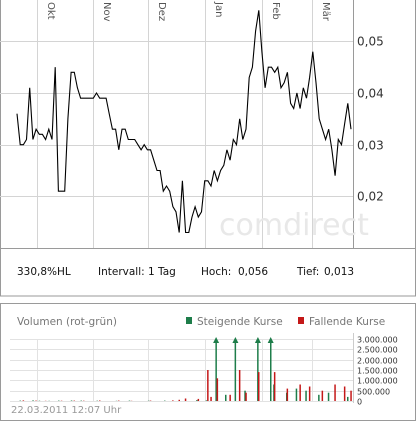 The width and height of the screenshot is (417, 425). I want to click on price-x-tick-label: Dez, so click(161, 11).